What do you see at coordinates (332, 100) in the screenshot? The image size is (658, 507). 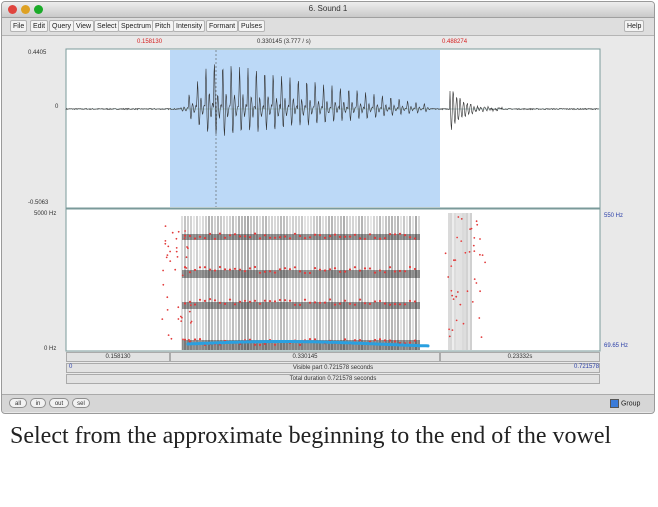 I see `waveform-trace` at bounding box center [332, 100].